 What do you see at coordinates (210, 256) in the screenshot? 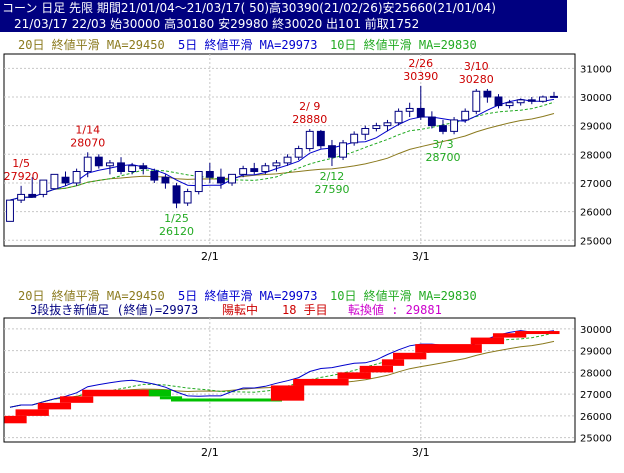
I see `upper-xtick-label: 2/1` at bounding box center [210, 256].